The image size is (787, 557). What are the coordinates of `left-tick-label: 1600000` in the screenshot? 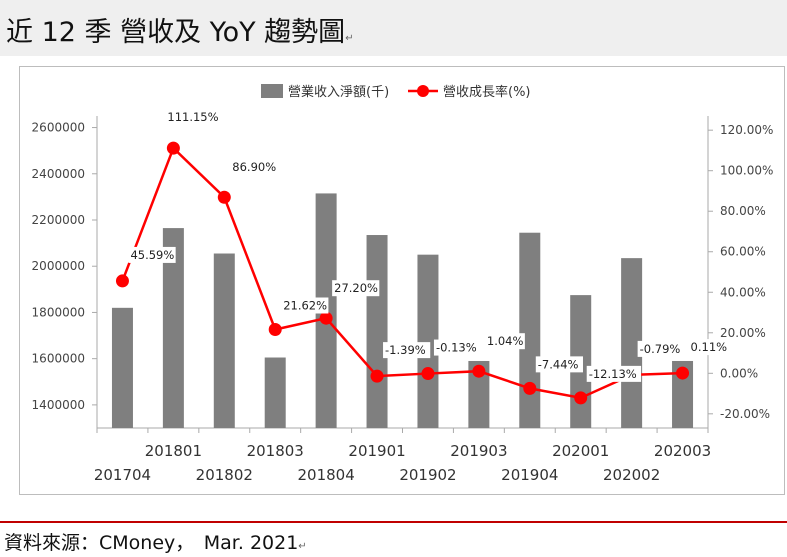 It's located at (58, 359).